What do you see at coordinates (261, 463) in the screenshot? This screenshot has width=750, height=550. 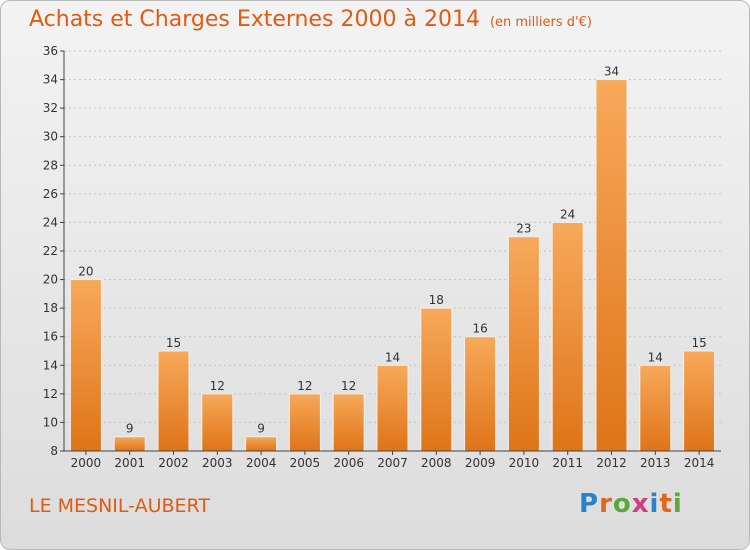 I see `x-tick-label: 2004` at bounding box center [261, 463].